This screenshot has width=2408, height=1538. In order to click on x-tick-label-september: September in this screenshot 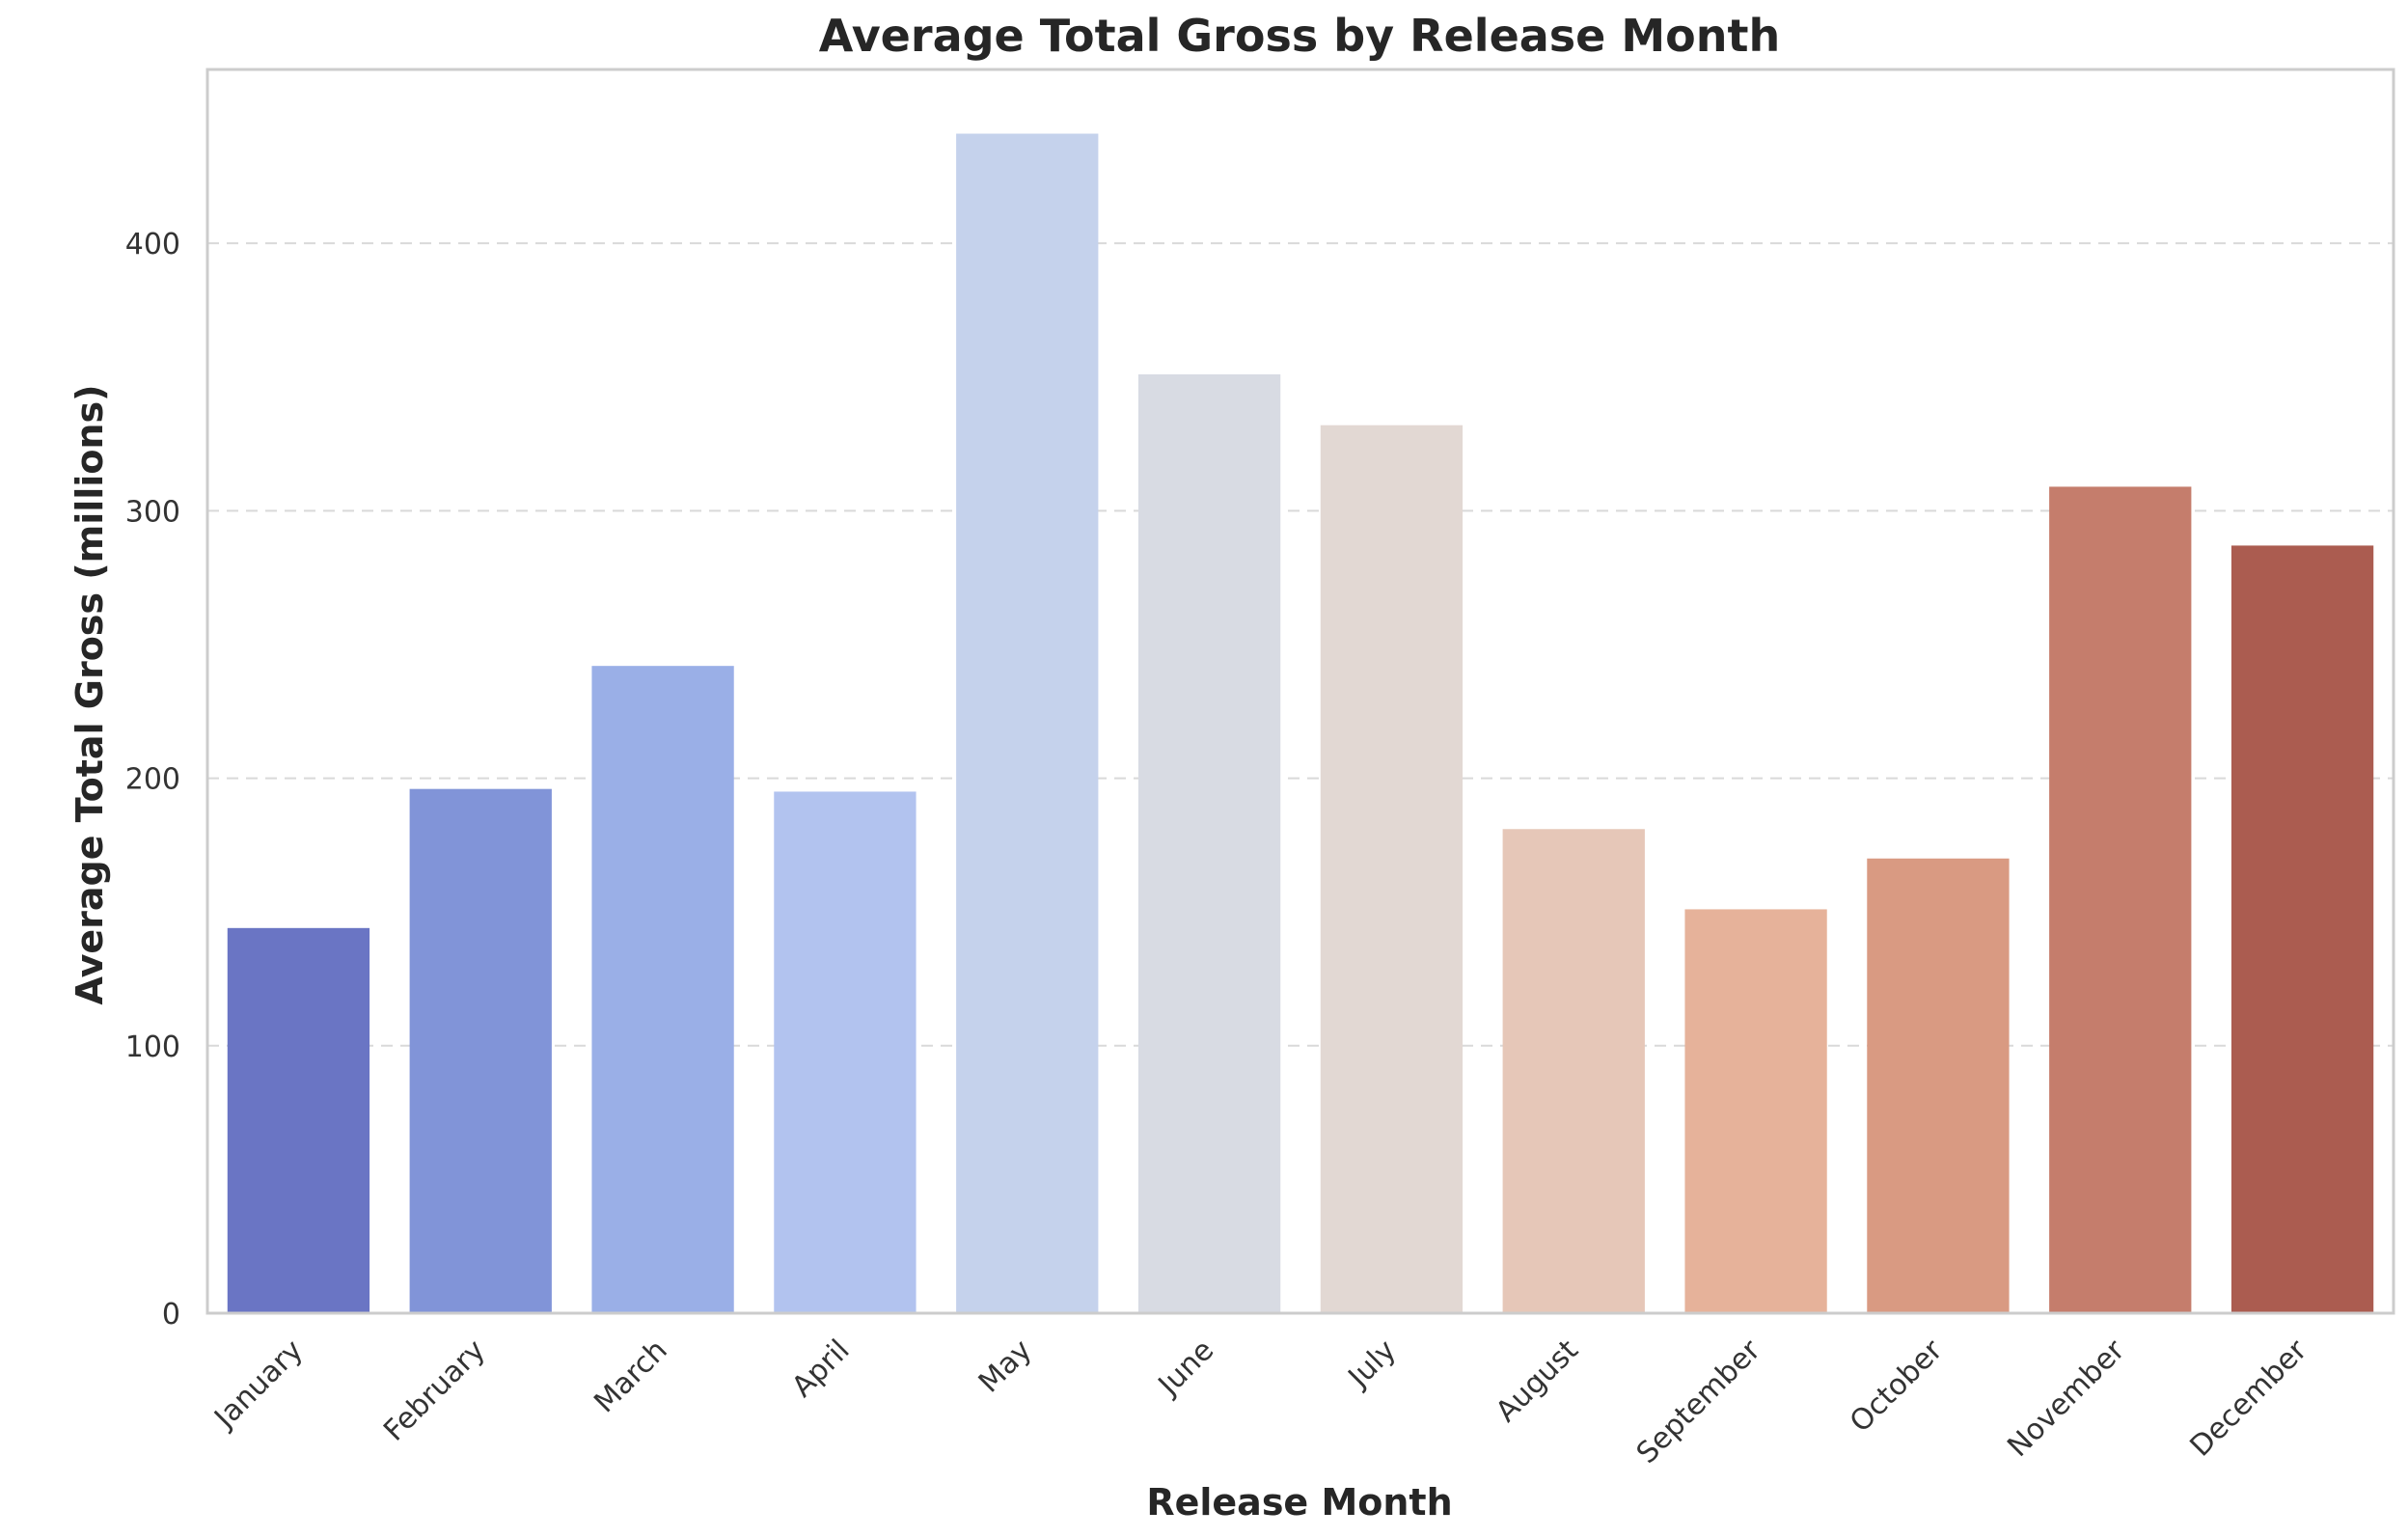, I will do `click(1698, 1401)`.